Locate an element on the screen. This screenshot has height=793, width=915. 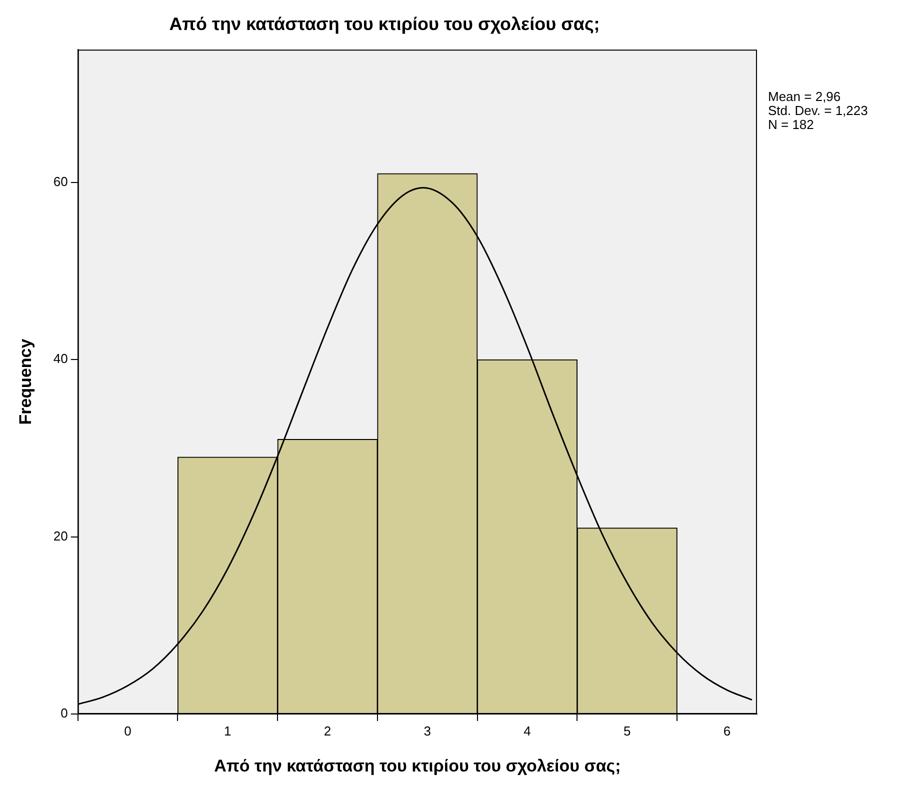
x-tick-label: 6 is located at coordinates (727, 730).